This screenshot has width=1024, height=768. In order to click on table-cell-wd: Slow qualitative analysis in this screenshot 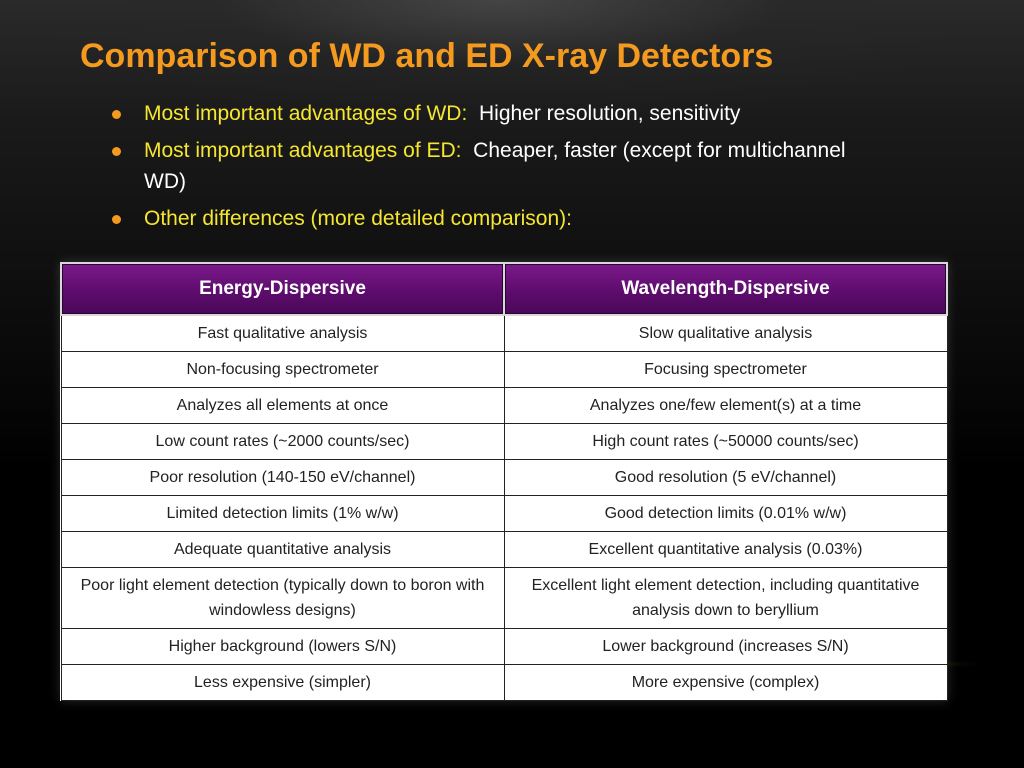, I will do `click(725, 333)`.